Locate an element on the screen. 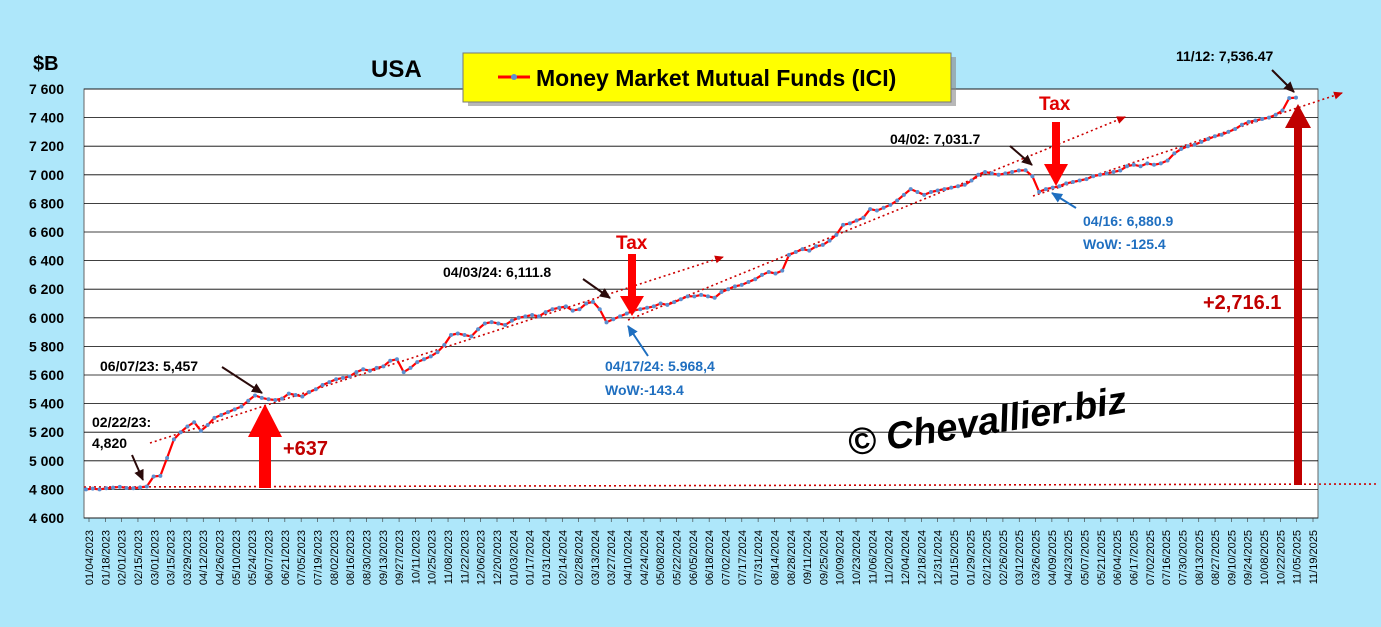 This screenshot has width=1381, height=627. x-tick-label: 11/19/2025 is located at coordinates (1314, 557).